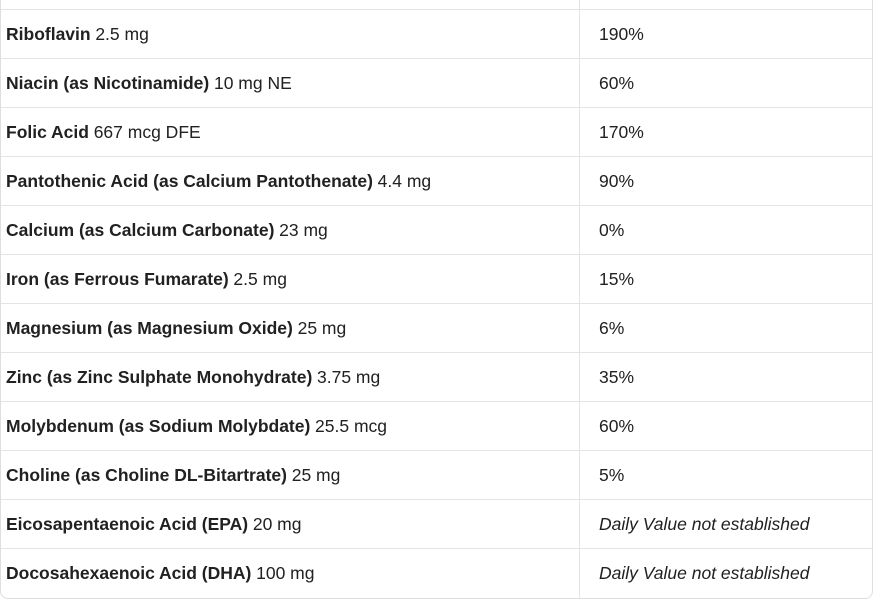 This screenshot has height=601, width=873. I want to click on nutrient-cell: Niacin (as Nicotinamide) 10 mg NE, so click(290, 83).